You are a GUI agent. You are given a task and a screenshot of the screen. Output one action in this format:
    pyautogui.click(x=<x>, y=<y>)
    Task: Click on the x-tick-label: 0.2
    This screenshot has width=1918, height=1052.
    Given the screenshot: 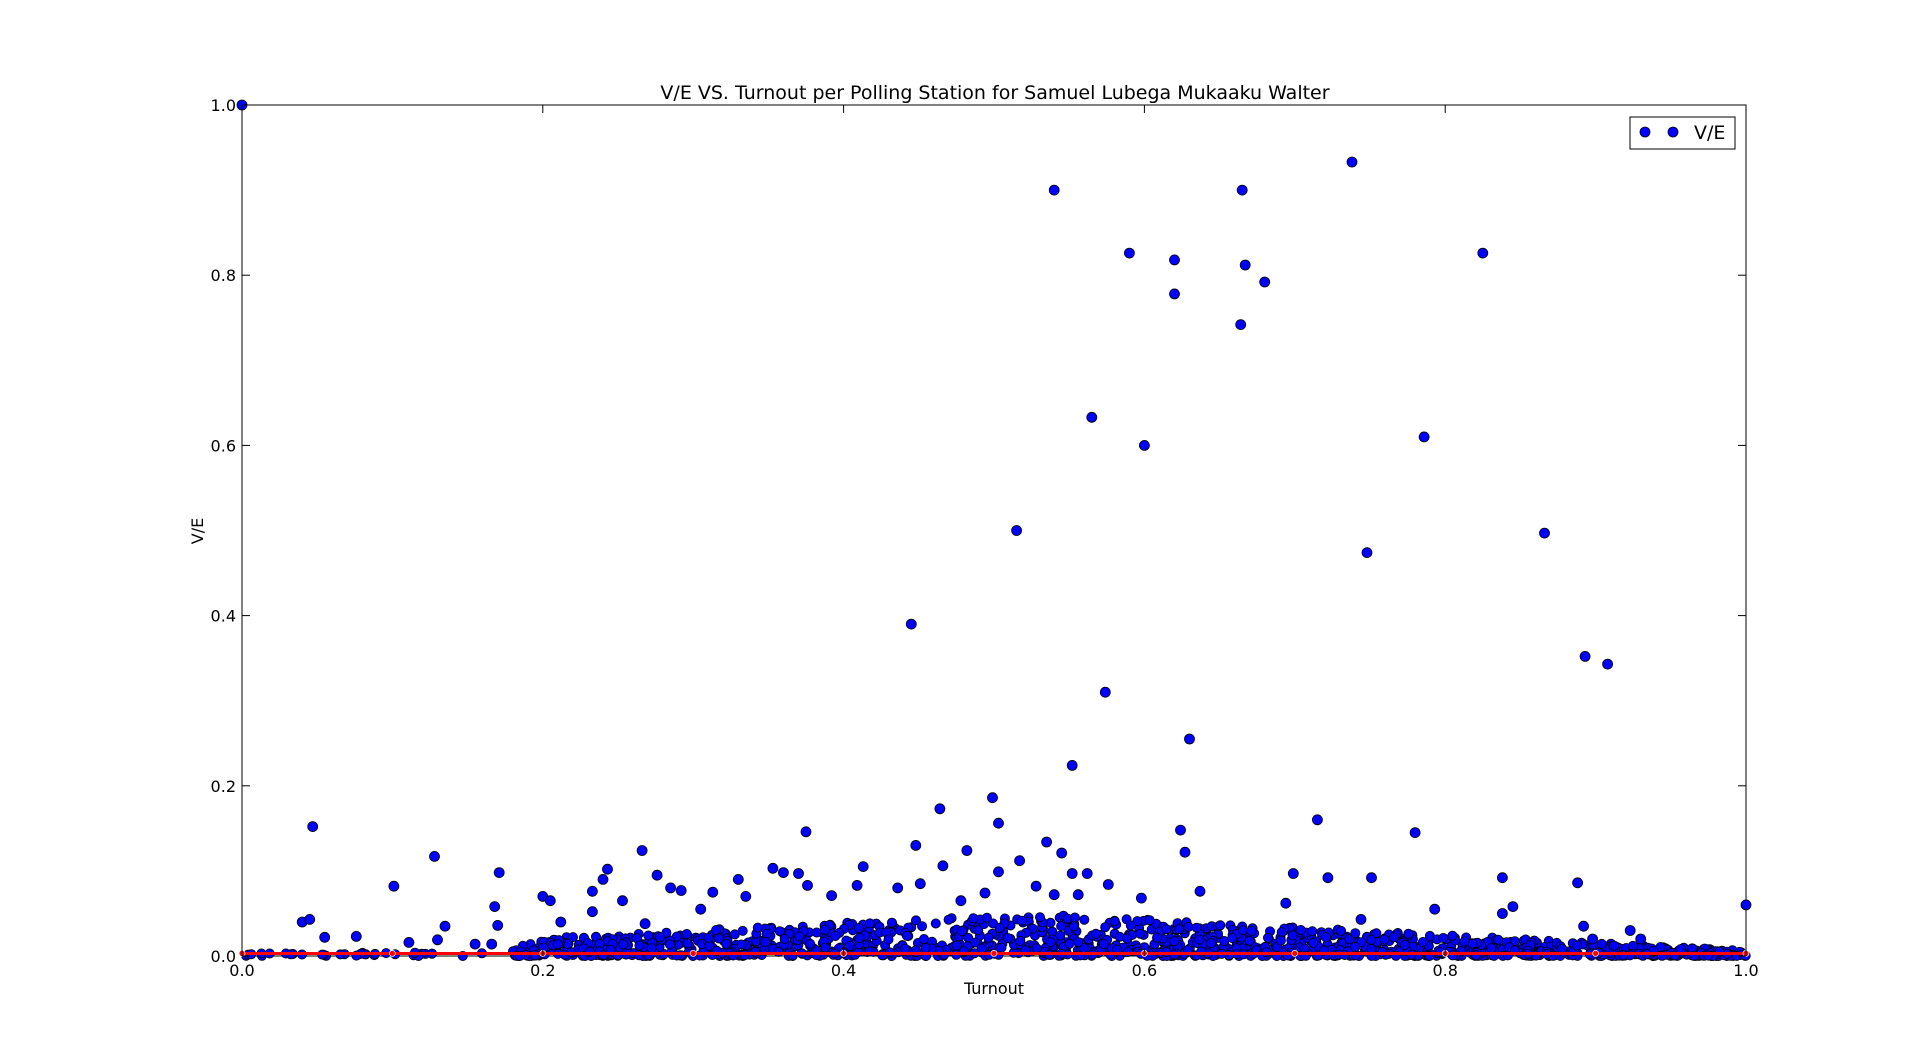 What is the action you would take?
    pyautogui.click(x=542, y=970)
    